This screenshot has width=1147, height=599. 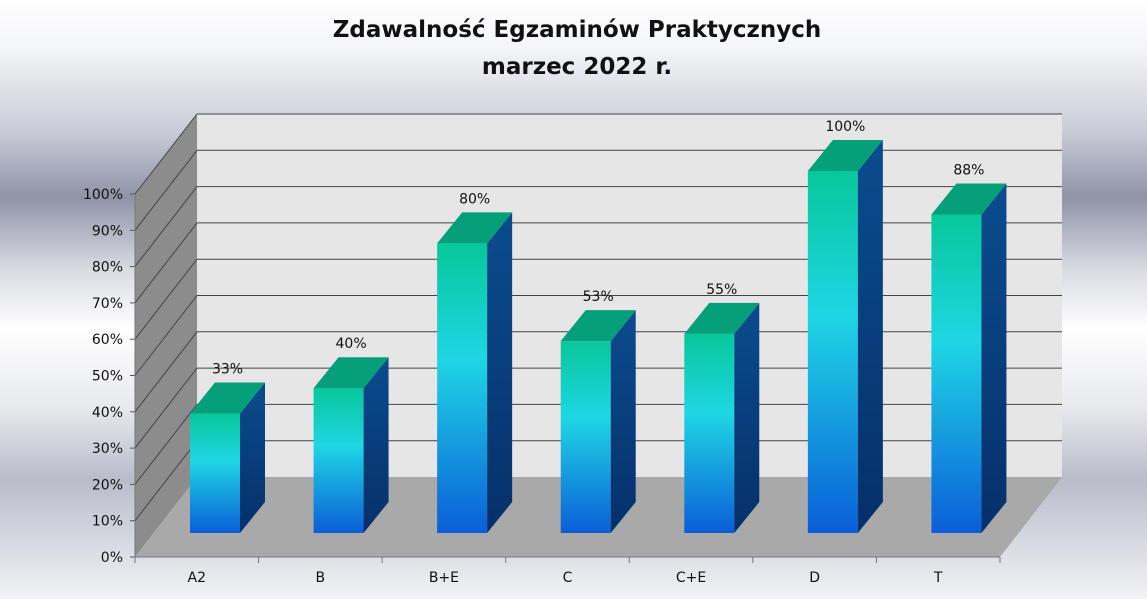 I want to click on bar-C+E, so click(x=722, y=417).